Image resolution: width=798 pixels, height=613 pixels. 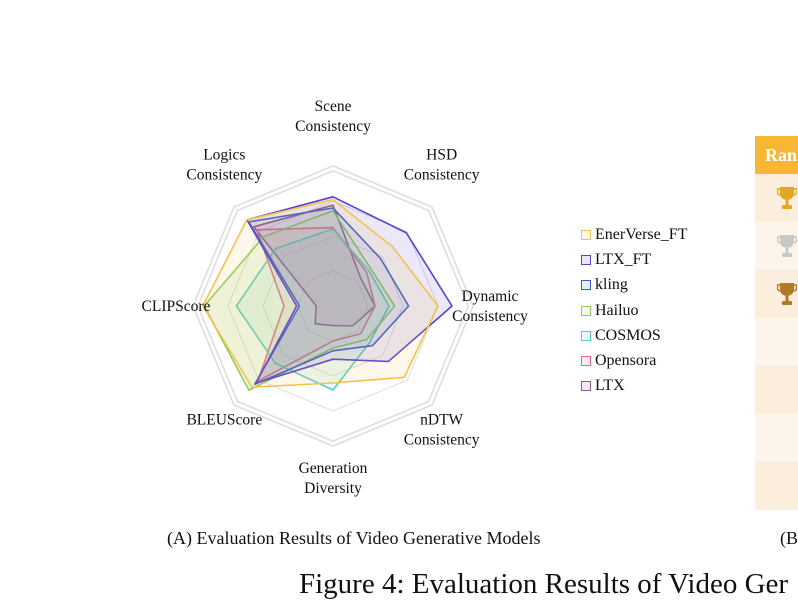 I want to click on axis-label: Diversity, so click(x=333, y=488).